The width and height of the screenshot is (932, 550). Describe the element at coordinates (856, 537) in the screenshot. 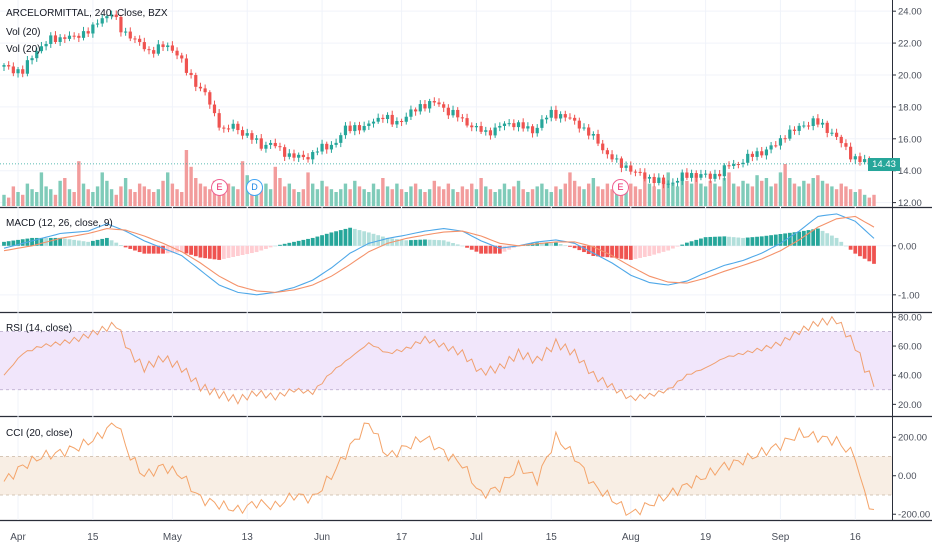

I see `x-tick-label: 16` at that location.